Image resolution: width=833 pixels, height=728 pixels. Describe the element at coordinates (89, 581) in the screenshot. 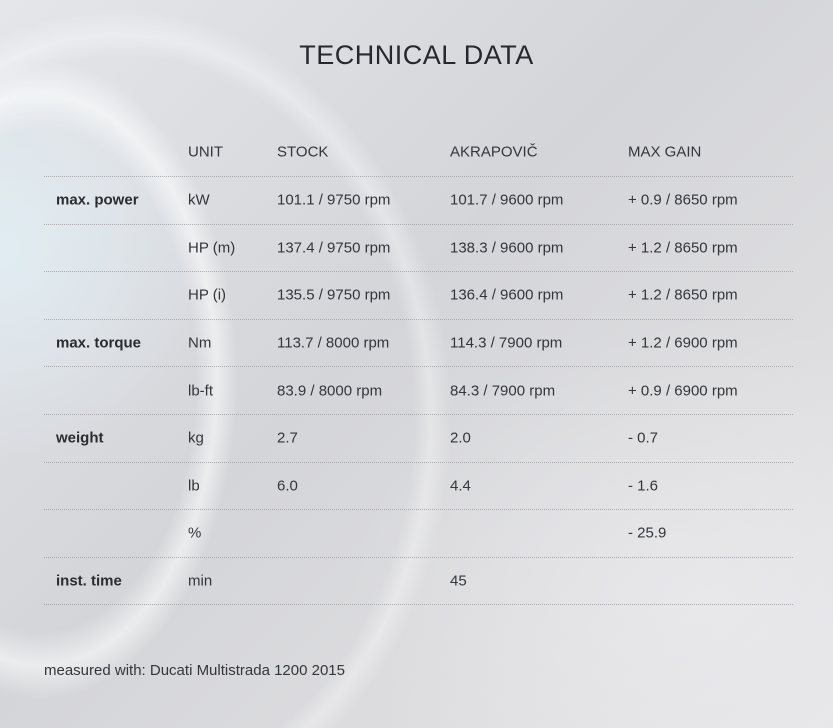

I see `row-label: inst. time` at that location.